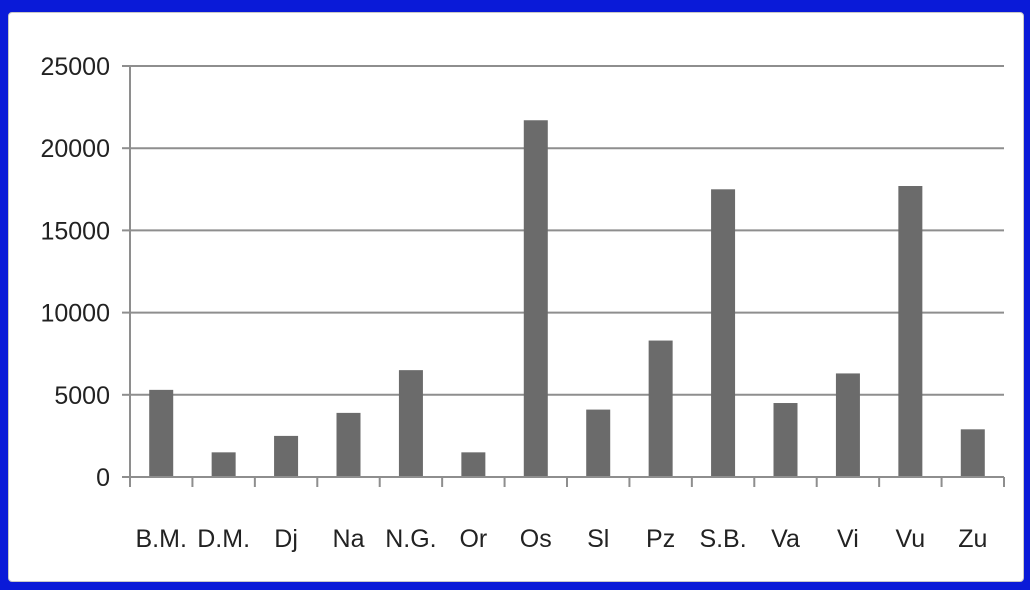 This screenshot has height=590, width=1030. Describe the element at coordinates (286, 539) in the screenshot. I see `x-tick-label: Dj` at that location.